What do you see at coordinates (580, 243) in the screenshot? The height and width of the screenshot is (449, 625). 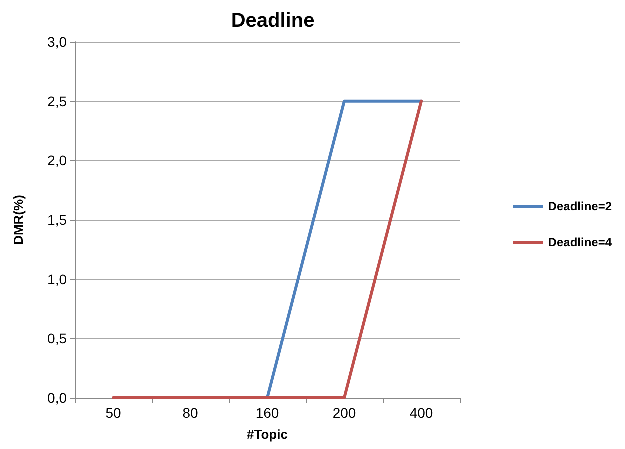 I see `legend-label: Deadline=4` at bounding box center [580, 243].